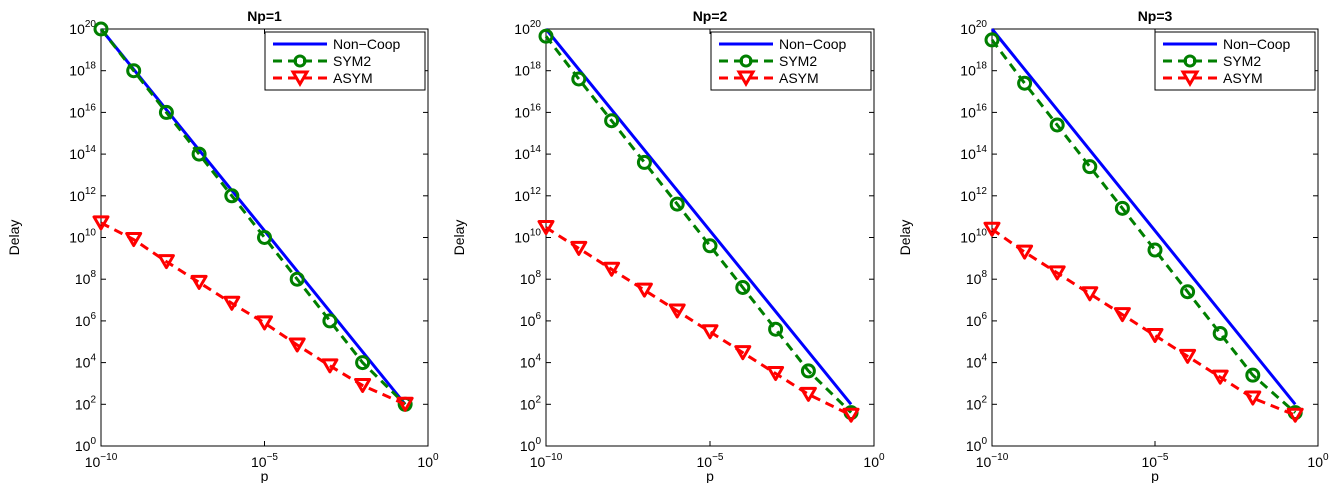 This screenshot has height=483, width=1343. I want to click on y-tick-label: 10¹⁰, so click(82, 237).